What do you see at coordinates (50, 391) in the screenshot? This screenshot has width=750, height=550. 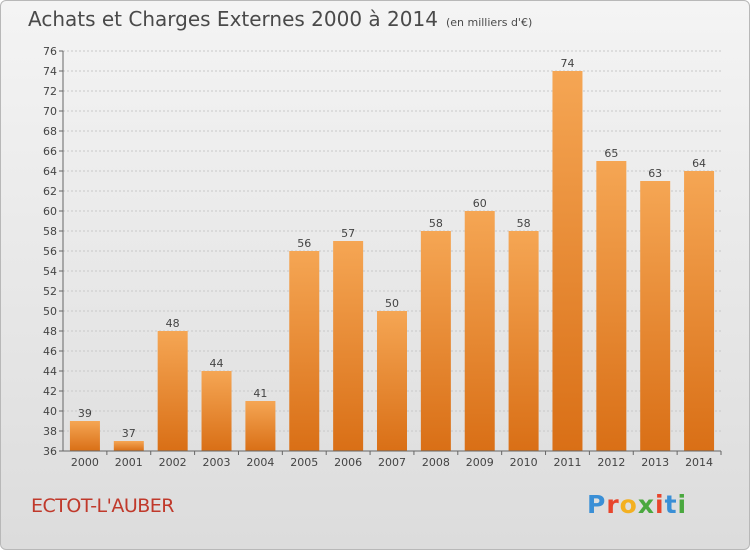 I see `y-tick-label: 42` at bounding box center [50, 391].